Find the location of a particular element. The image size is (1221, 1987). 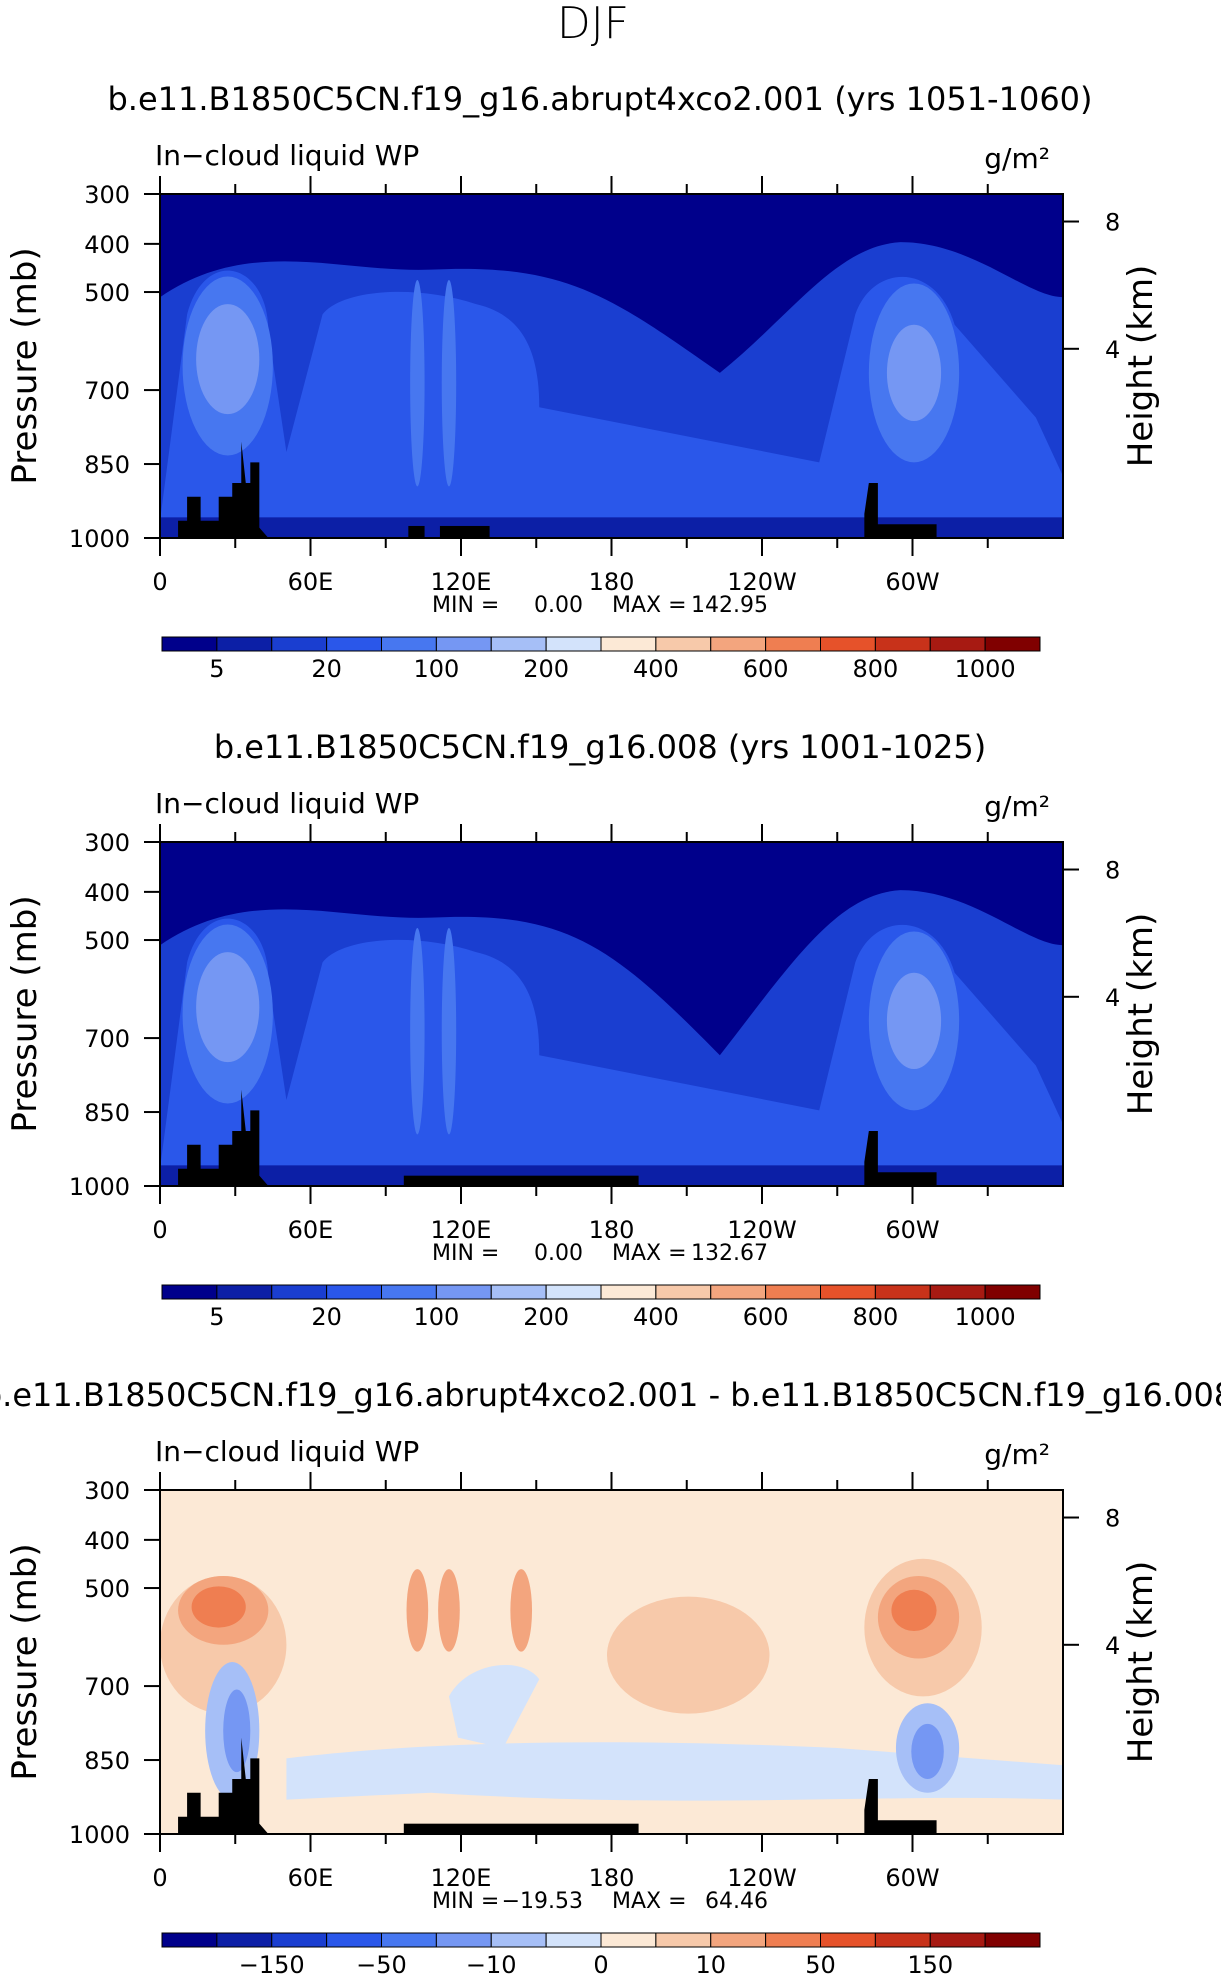

colorbar-label: −50 is located at coordinates (381, 1965).